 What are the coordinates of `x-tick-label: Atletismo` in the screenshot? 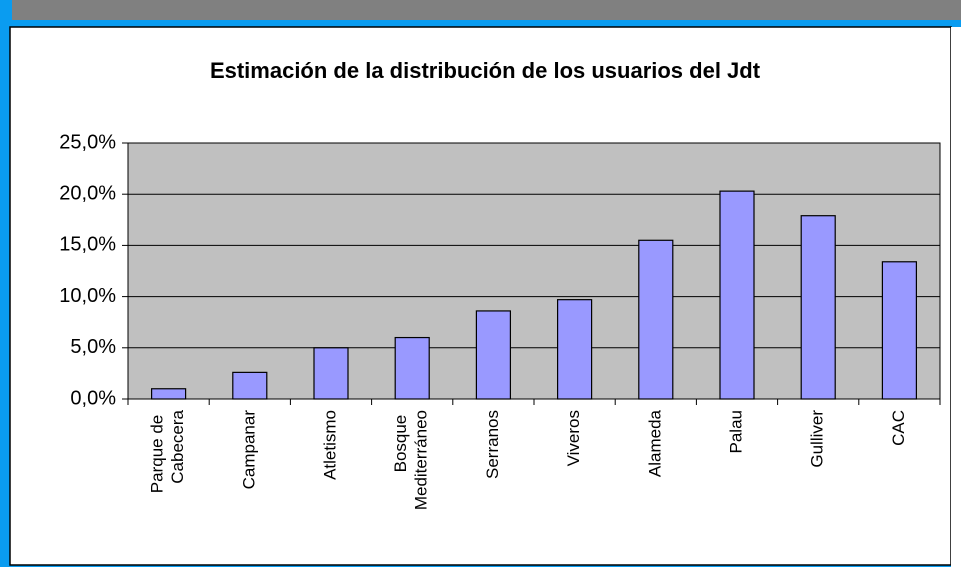 It's located at (329, 445).